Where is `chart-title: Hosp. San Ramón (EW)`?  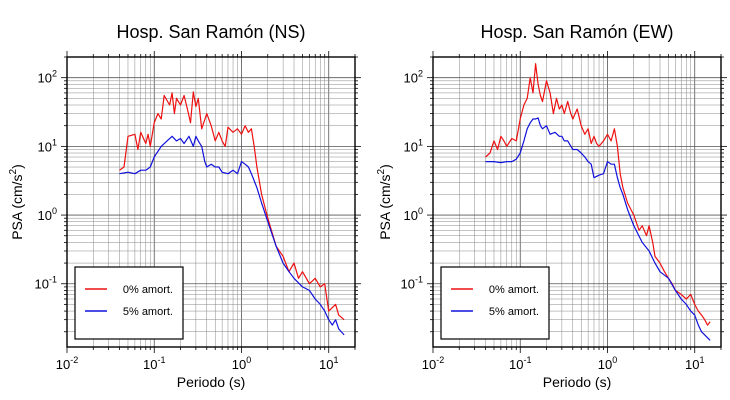
chart-title: Hosp. San Ramón (EW) is located at coordinates (576, 32).